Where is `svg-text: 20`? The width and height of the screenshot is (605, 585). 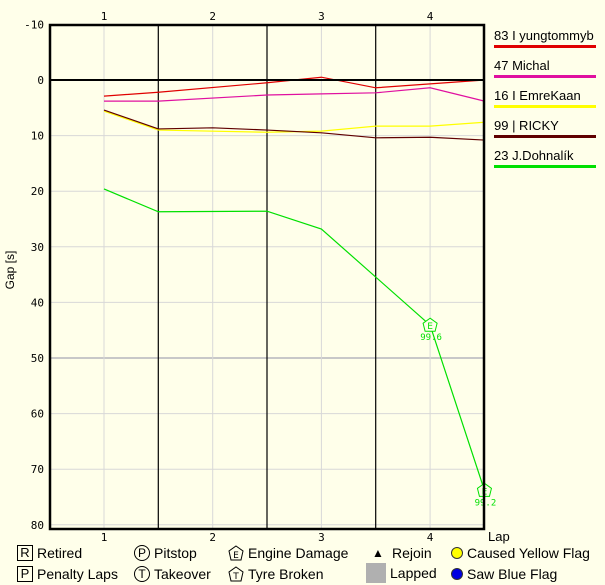 svg-text: 20 is located at coordinates (37, 191).